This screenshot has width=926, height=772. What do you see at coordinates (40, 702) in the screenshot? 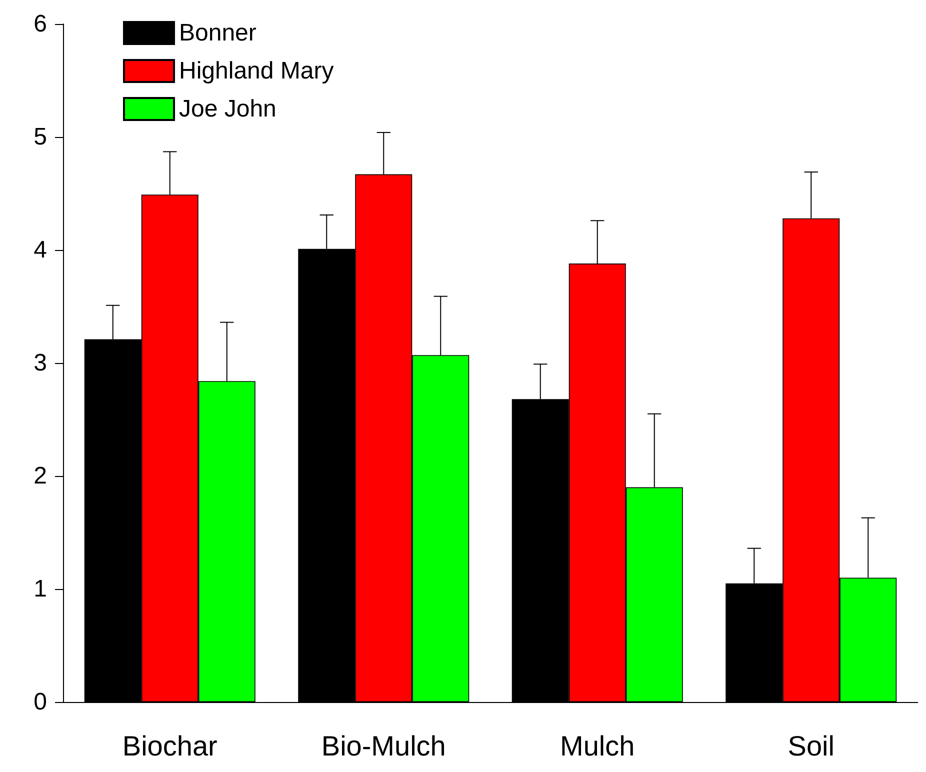
I see `y-tick-label: 0` at bounding box center [40, 702].